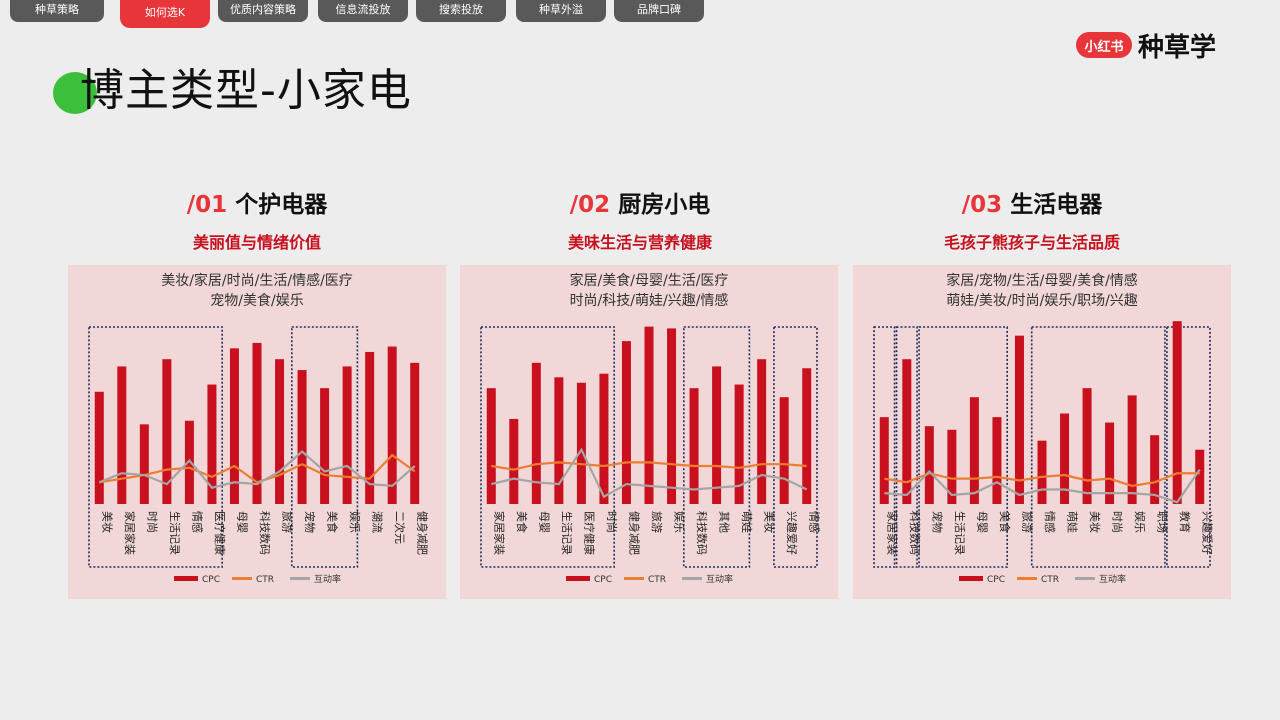 The width and height of the screenshot is (1280, 720). What do you see at coordinates (57, 11) in the screenshot?
I see `tab-0: 种草策略` at bounding box center [57, 11].